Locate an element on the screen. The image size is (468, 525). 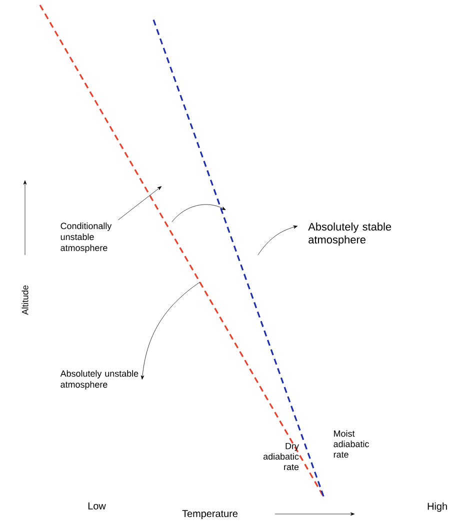
y-axis-title: Altitude is located at coordinates (25, 300).